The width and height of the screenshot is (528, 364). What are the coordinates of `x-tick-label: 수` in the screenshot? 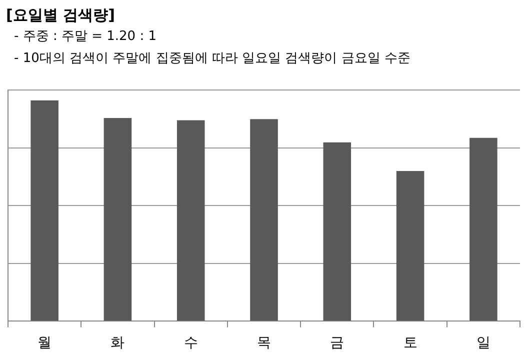 It's located at (191, 343).